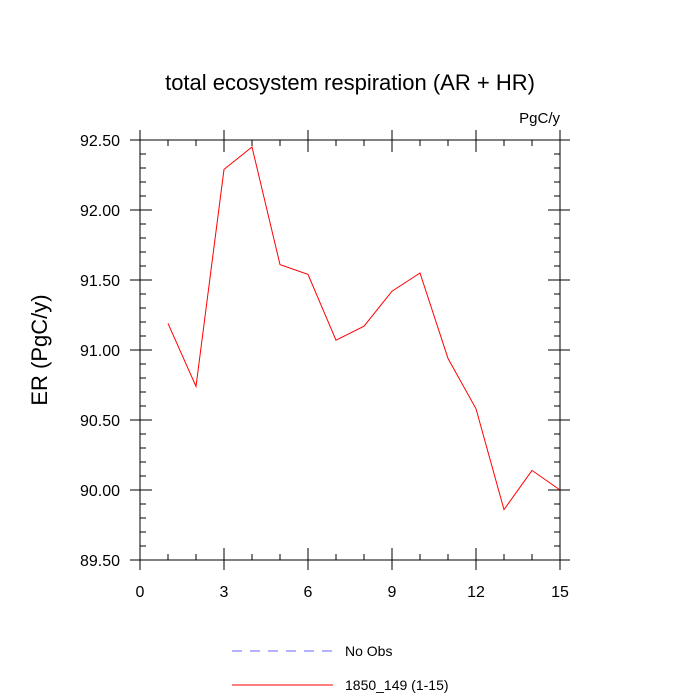  Describe the element at coordinates (100, 491) in the screenshot. I see `y-tick-label: 90.00` at that location.